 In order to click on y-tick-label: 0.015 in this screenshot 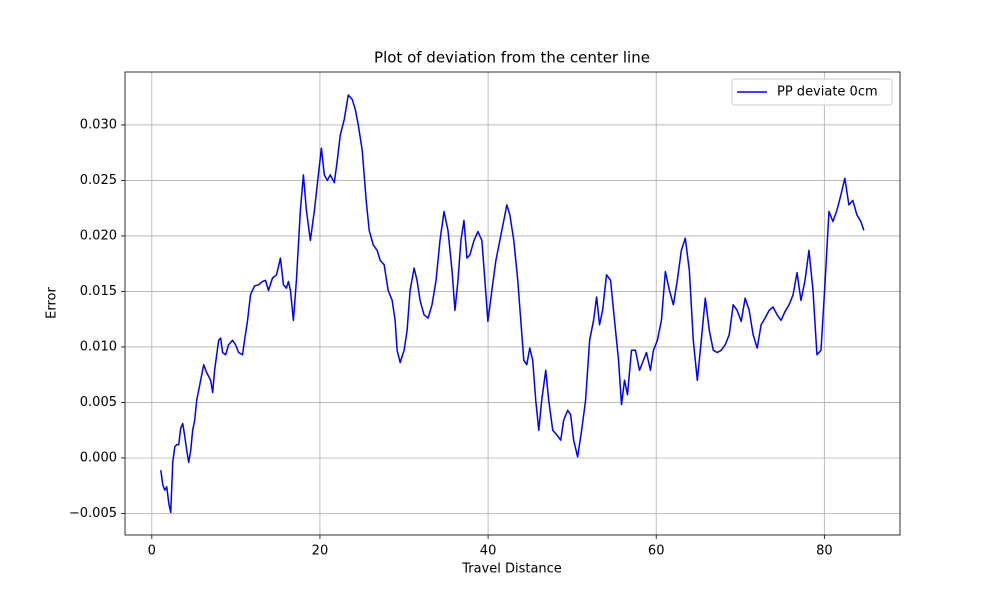, I will do `click(98, 291)`.